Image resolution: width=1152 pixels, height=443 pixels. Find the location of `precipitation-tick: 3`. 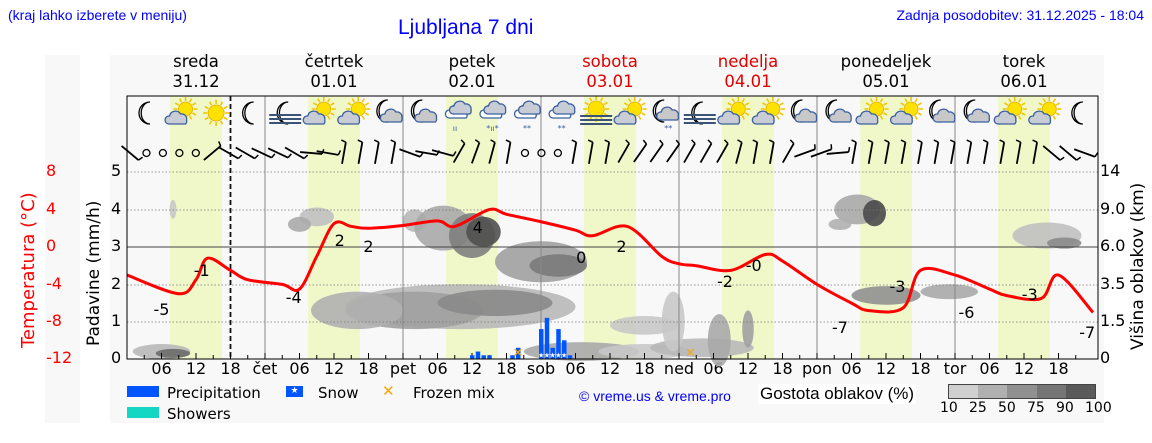

precipitation-tick: 3 is located at coordinates (116, 245).